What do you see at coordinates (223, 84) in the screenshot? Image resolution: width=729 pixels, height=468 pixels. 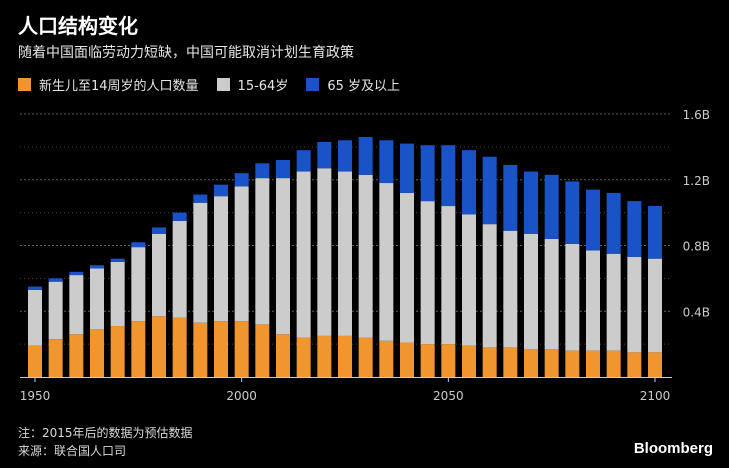 I see `legend-swatch-working-age` at bounding box center [223, 84].